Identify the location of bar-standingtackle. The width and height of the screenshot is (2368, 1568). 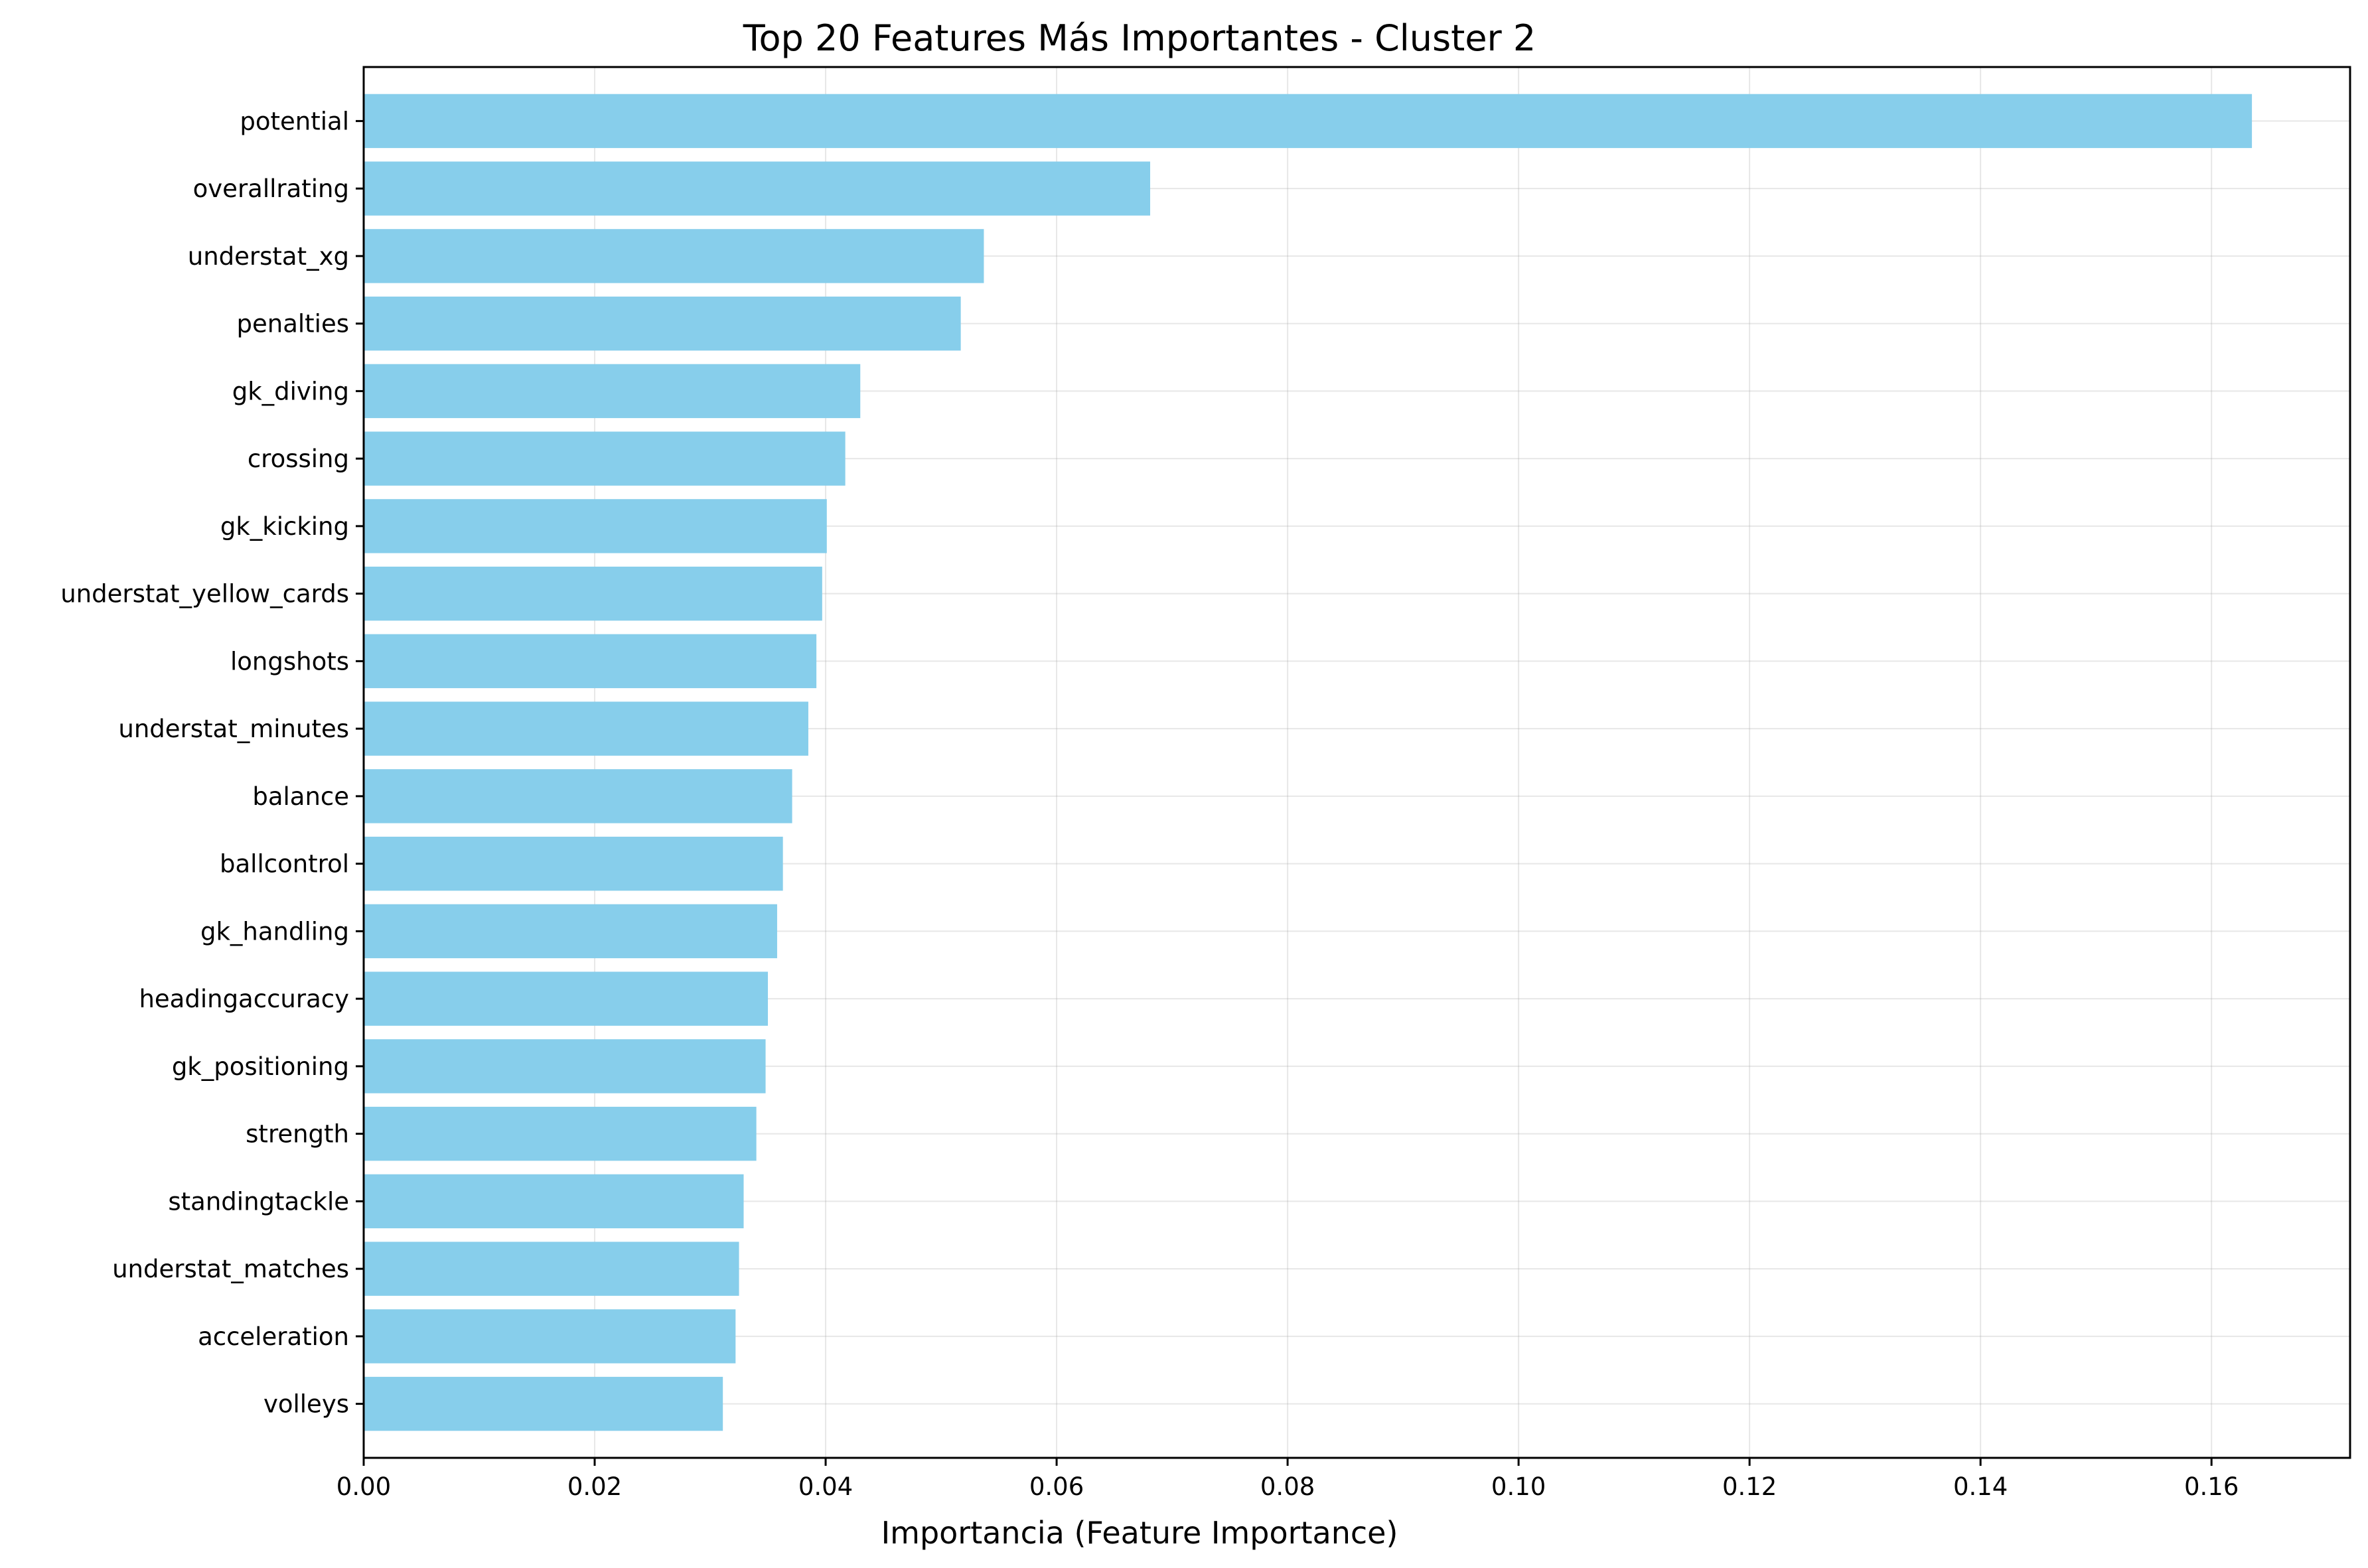
(554, 1201).